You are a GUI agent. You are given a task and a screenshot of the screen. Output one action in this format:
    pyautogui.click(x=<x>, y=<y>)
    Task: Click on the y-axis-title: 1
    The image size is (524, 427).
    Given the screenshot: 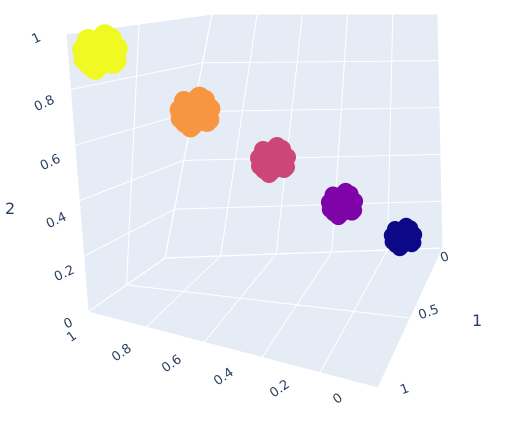 What is the action you would take?
    pyautogui.click(x=477, y=320)
    